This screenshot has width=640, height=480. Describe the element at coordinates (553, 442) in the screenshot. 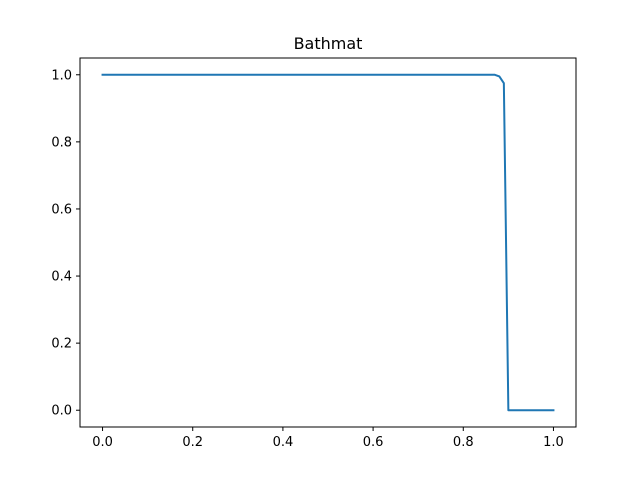

I see `x-tick-label: 1.0` at that location.